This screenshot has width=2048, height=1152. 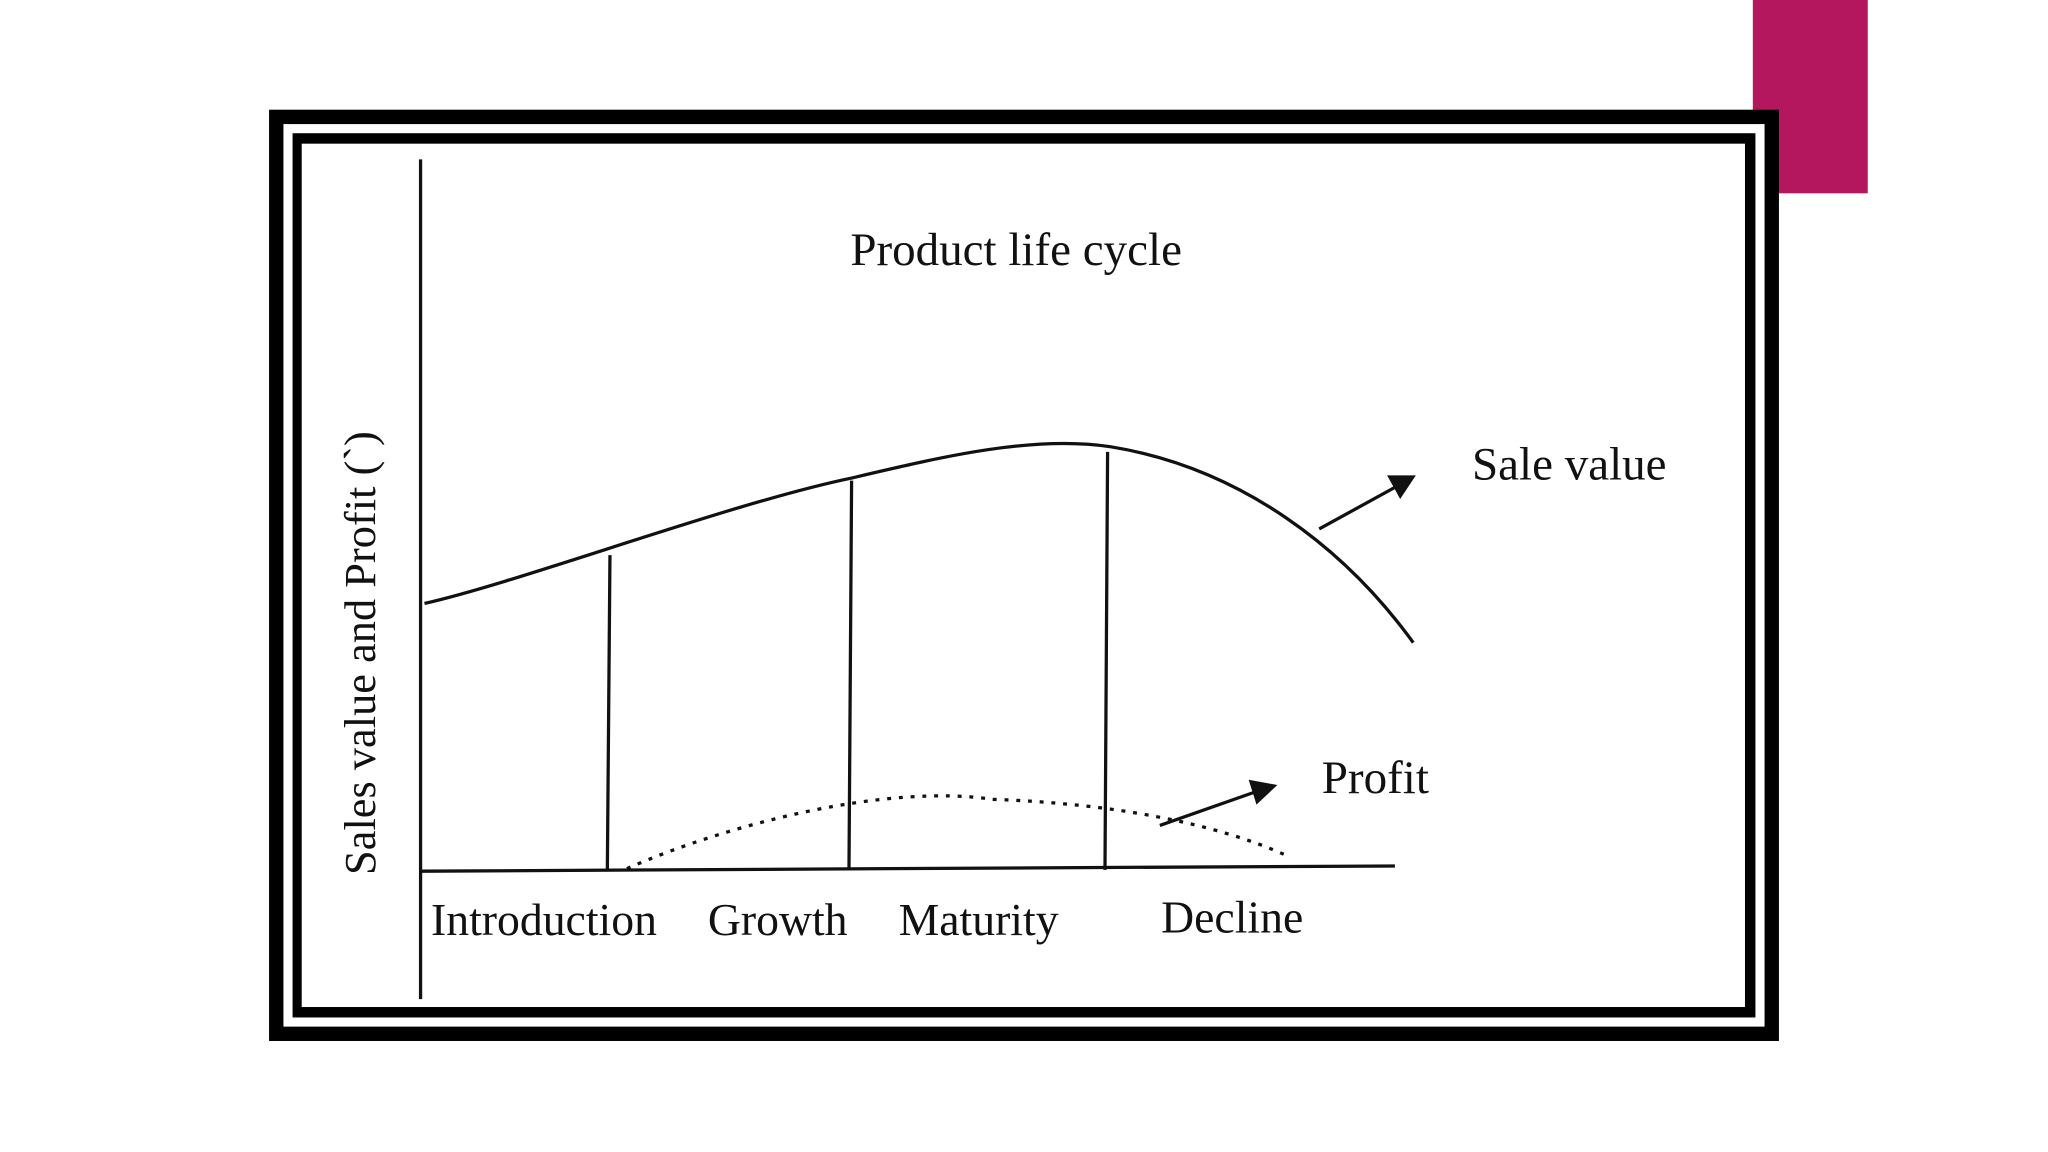 What do you see at coordinates (360, 653) in the screenshot?
I see `y-axis-label: Sales value and Profit (`)` at bounding box center [360, 653].